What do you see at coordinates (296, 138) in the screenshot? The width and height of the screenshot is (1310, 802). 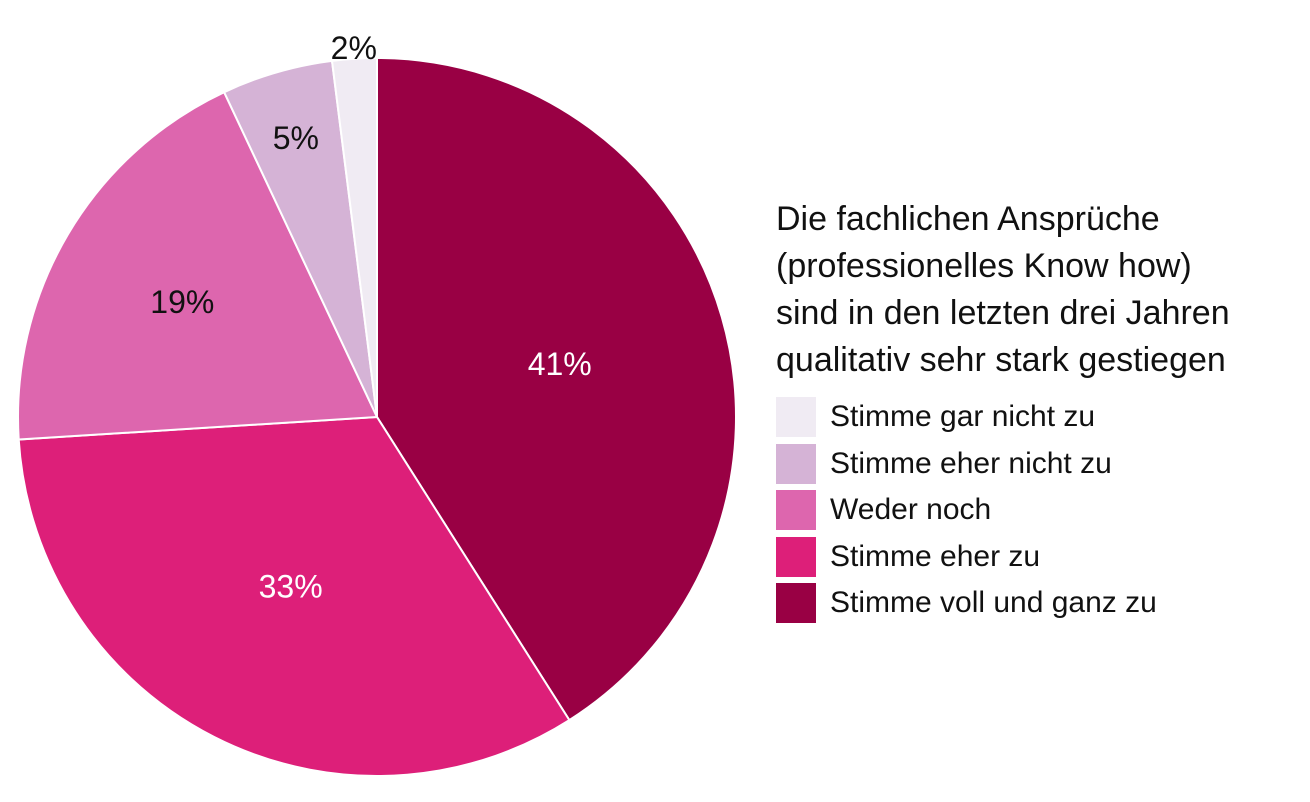 I see `pie-label-stimme-eher-nicht-zu: 5%` at bounding box center [296, 138].